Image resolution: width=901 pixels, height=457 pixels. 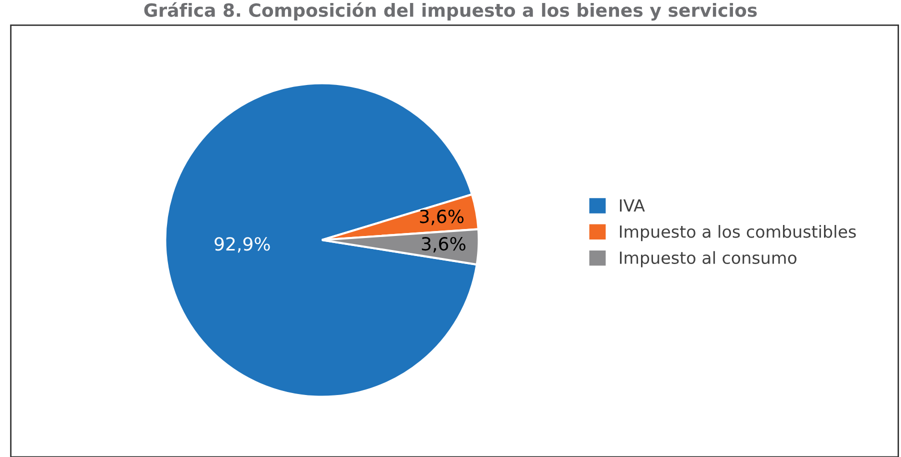 What do you see at coordinates (708, 259) in the screenshot?
I see `legend-label: Impuesto al consumo` at bounding box center [708, 259].